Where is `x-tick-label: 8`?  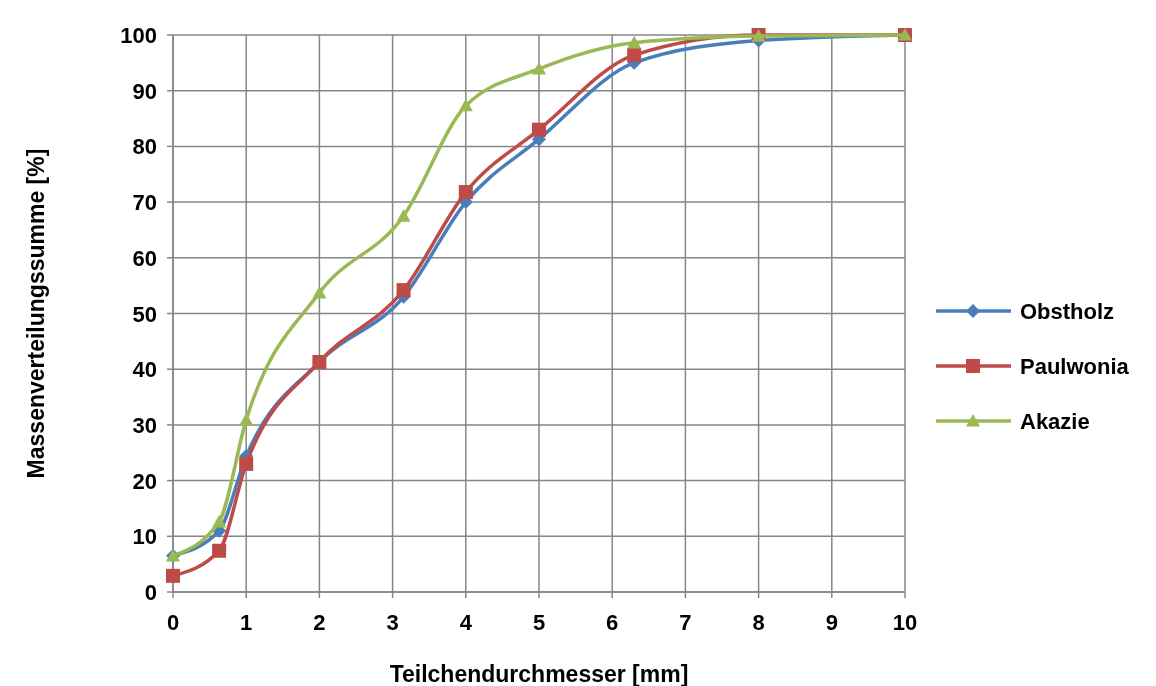 x-tick-label: 8 is located at coordinates (758, 622).